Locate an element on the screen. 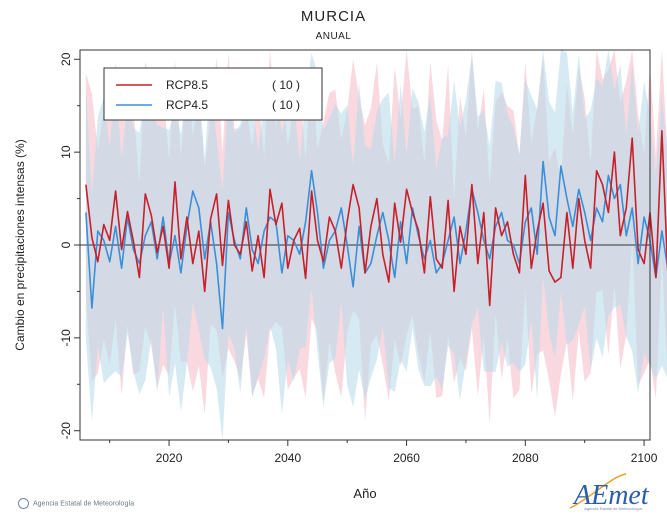  chart-title: MURCIA is located at coordinates (333, 16).